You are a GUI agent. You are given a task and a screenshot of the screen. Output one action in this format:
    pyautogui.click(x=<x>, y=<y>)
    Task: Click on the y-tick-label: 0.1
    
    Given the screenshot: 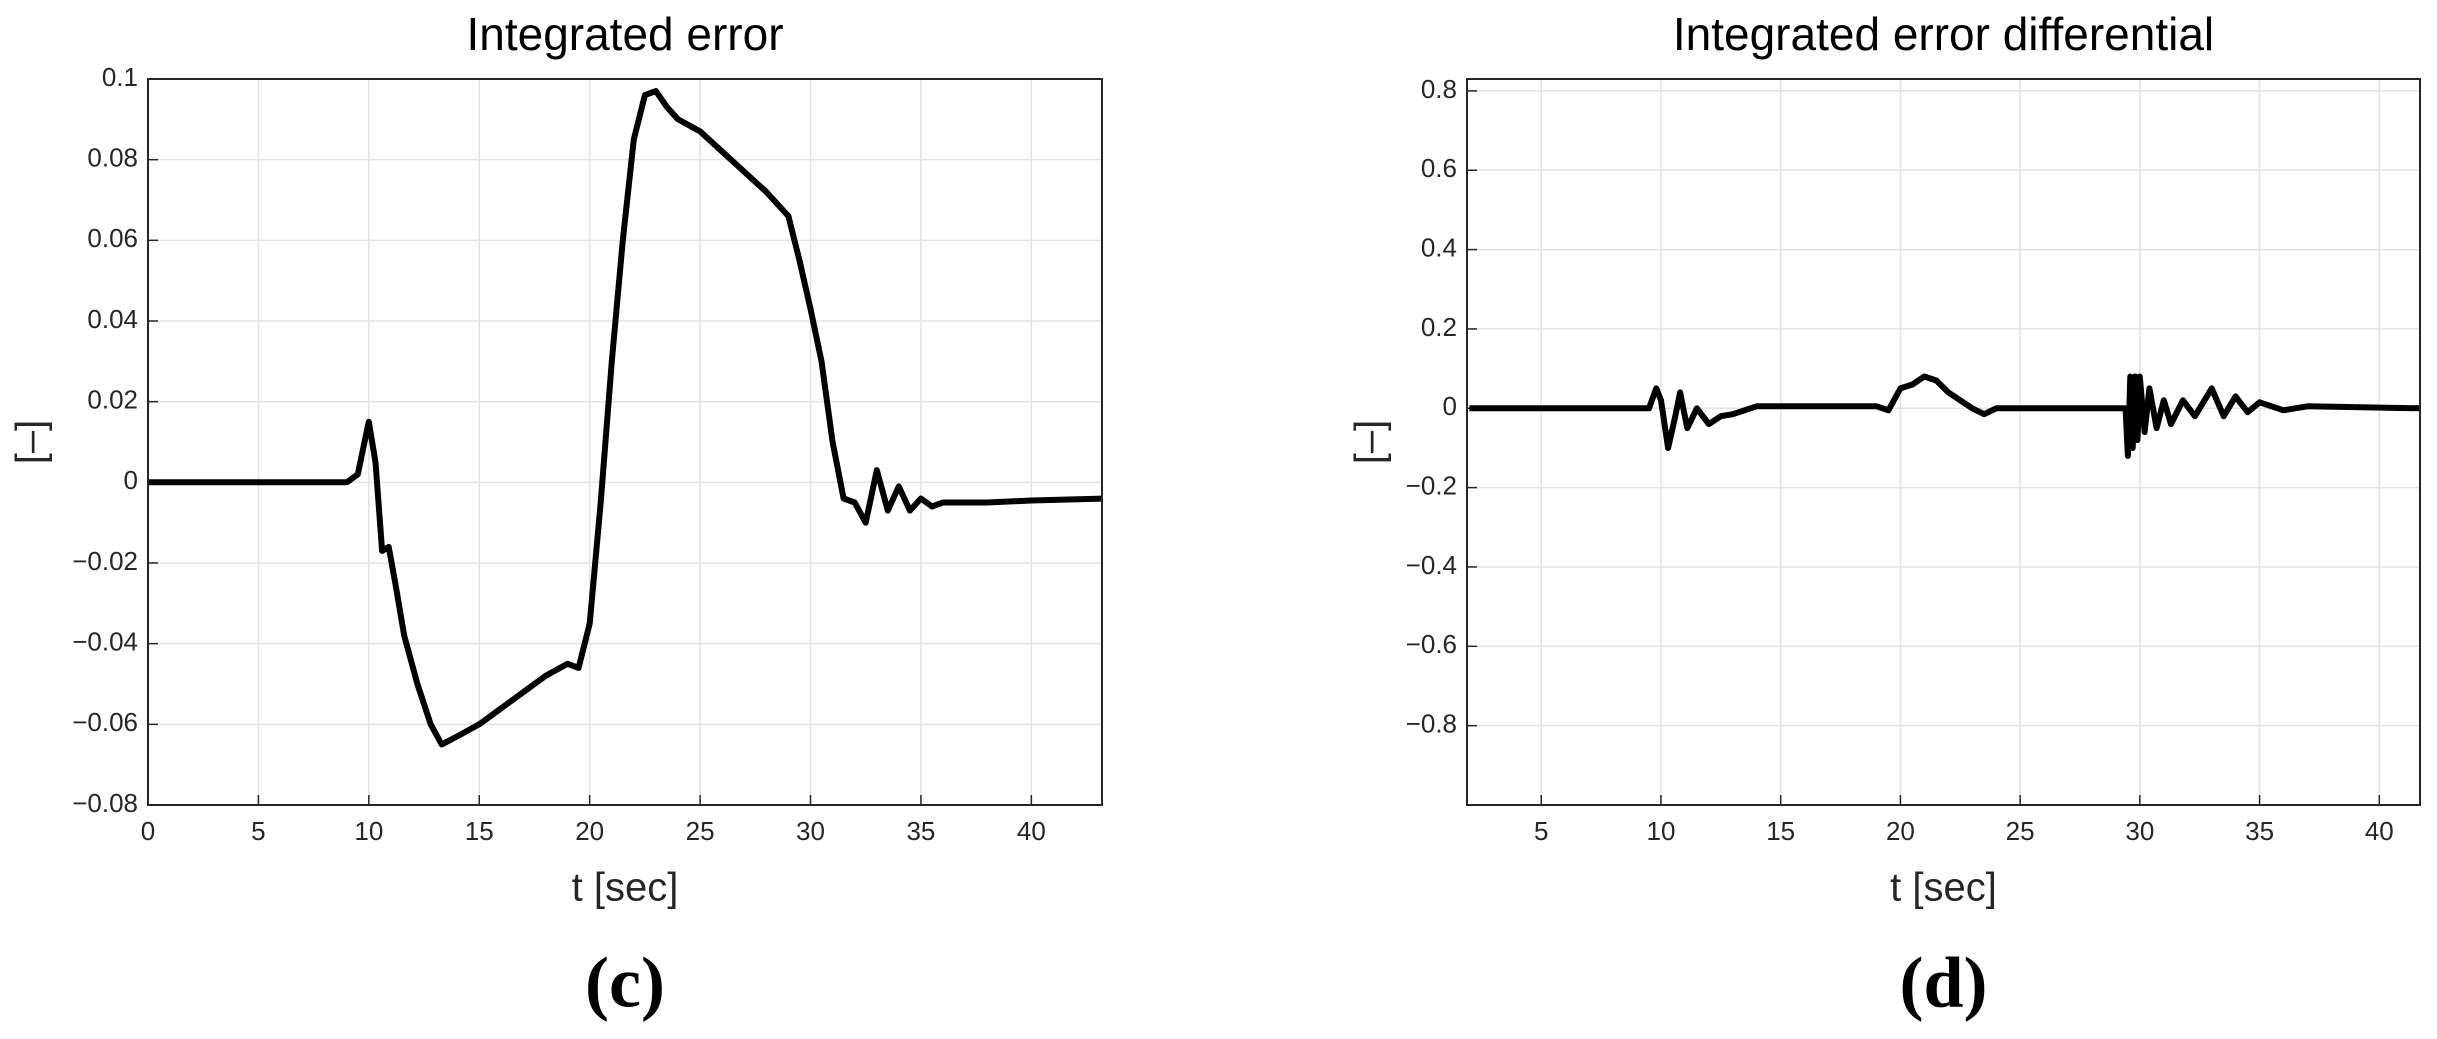 What is the action you would take?
    pyautogui.click(x=120, y=77)
    